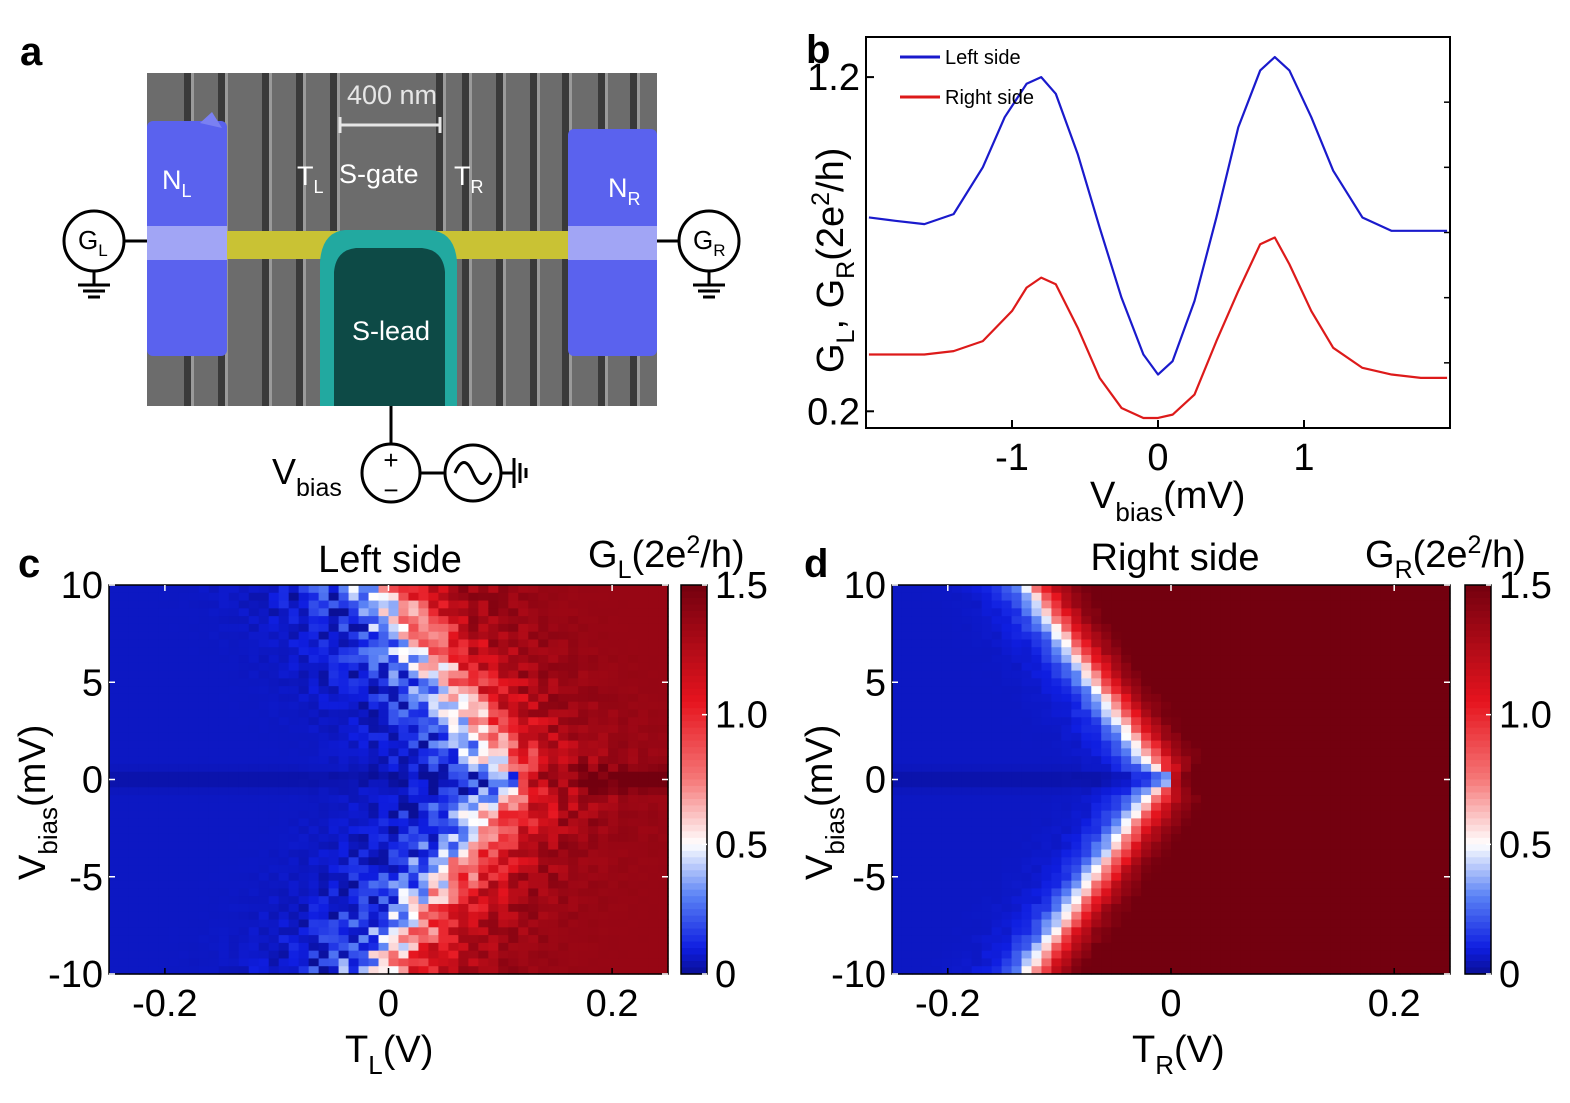 The width and height of the screenshot is (1570, 1103). I want to click on meter-GR-label: GR, so click(709, 242).